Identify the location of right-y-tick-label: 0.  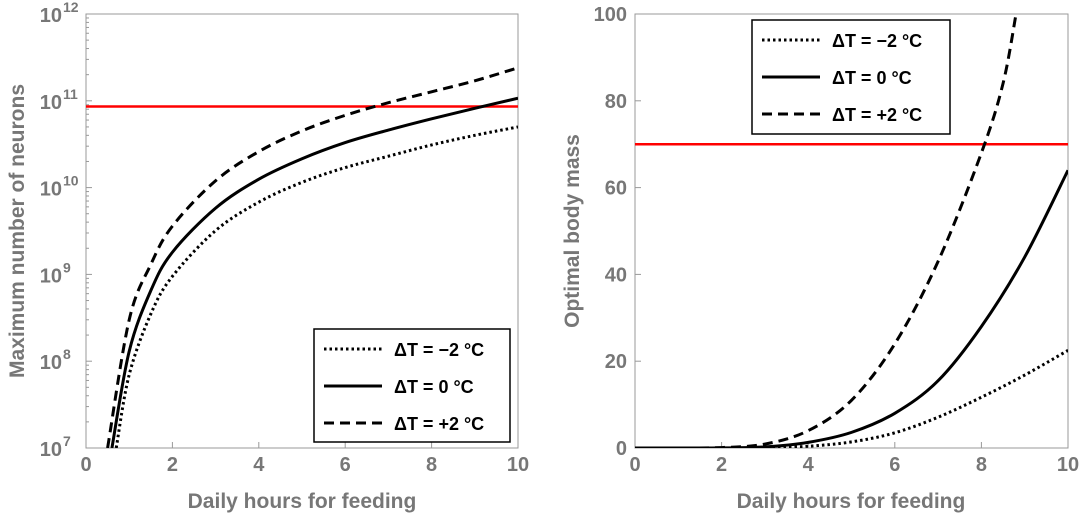
(621, 449).